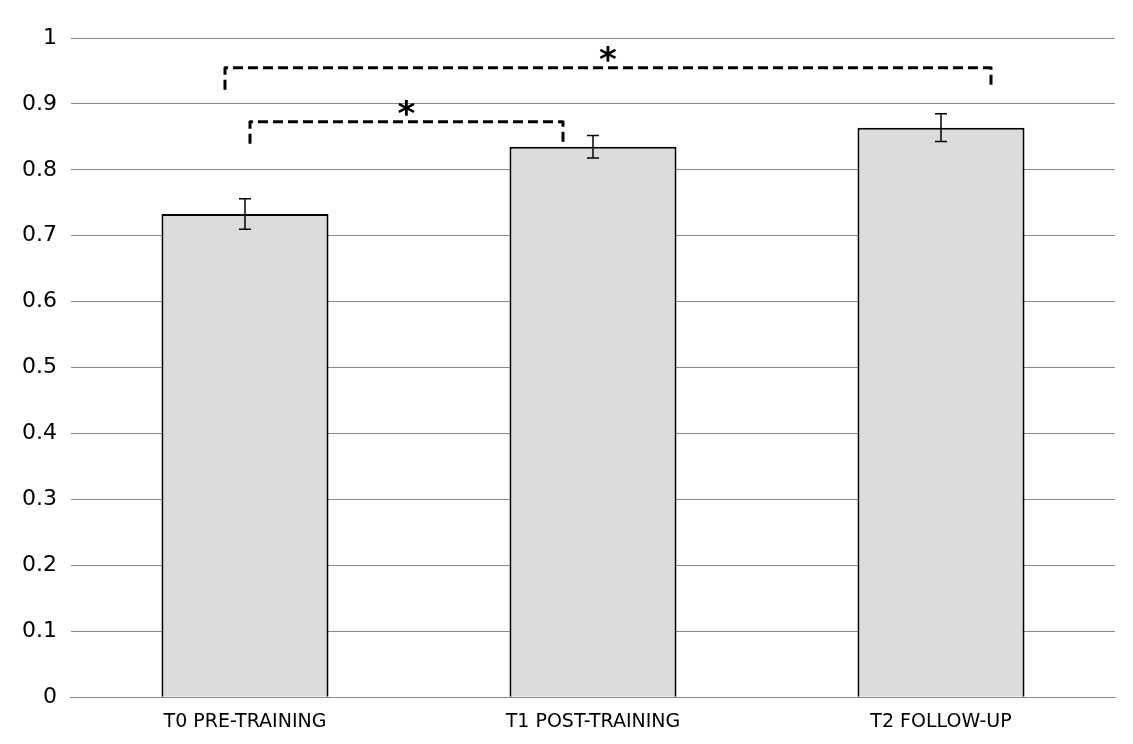 Image resolution: width=1133 pixels, height=744 pixels. I want to click on x-tick-label: T0 PRE-TRAINING, so click(244, 719).